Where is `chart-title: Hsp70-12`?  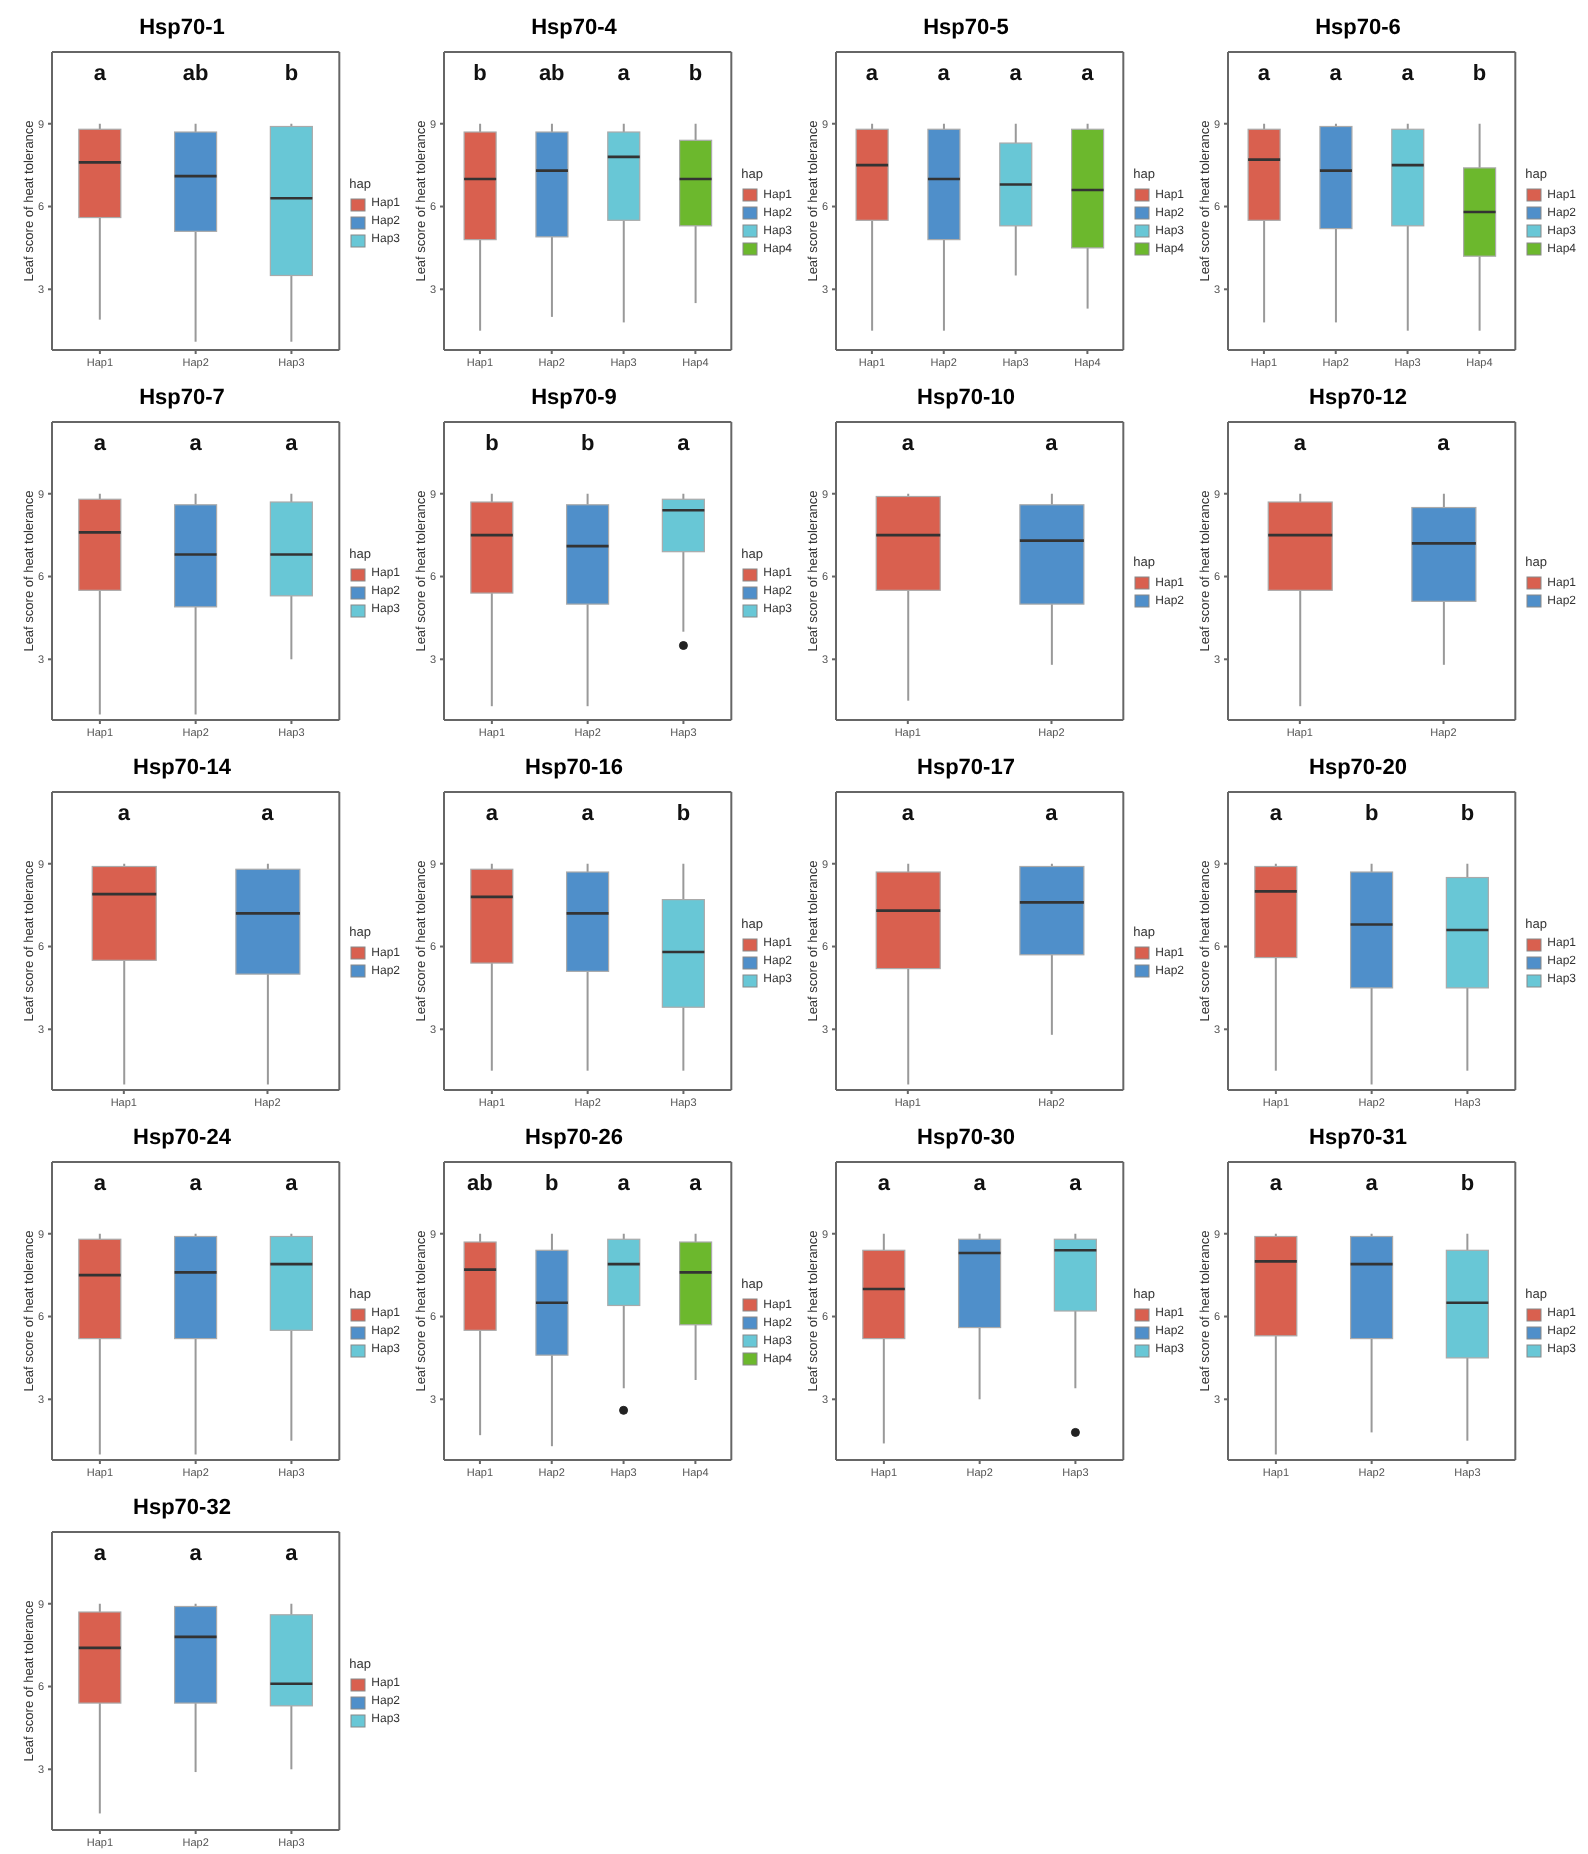 chart-title: Hsp70-12 is located at coordinates (1358, 400).